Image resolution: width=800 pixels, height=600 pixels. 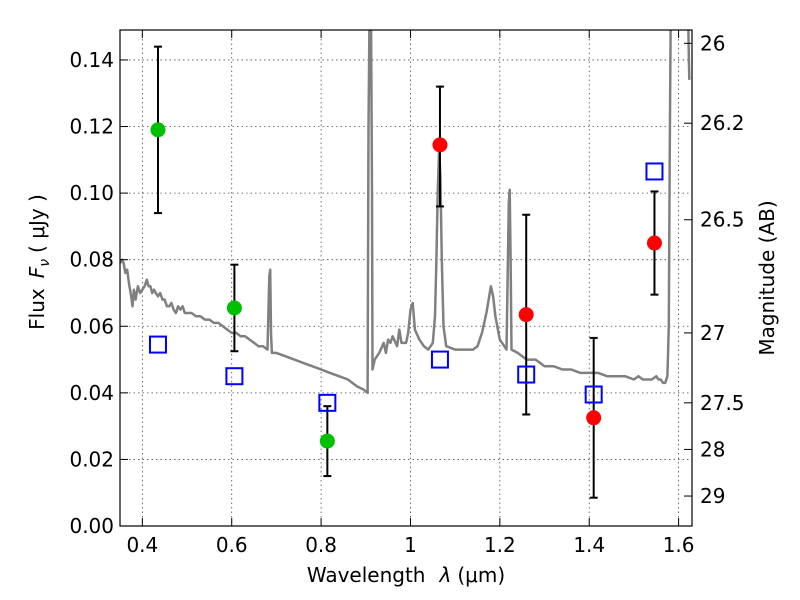 I want to click on x-tick-label: 0.4, so click(x=142, y=545).